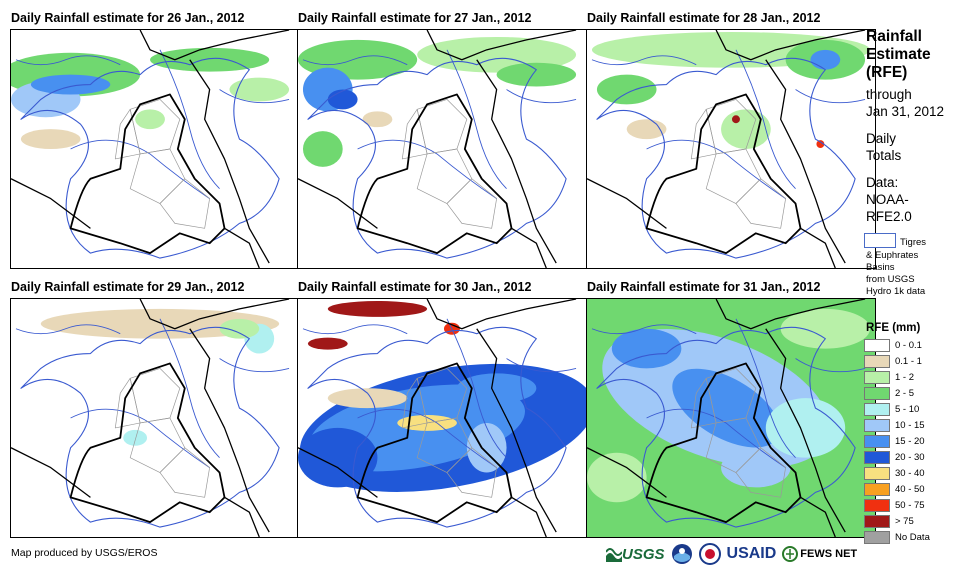 This screenshot has width=967, height=576. I want to click on legend-label: 15 - 20, so click(910, 441).